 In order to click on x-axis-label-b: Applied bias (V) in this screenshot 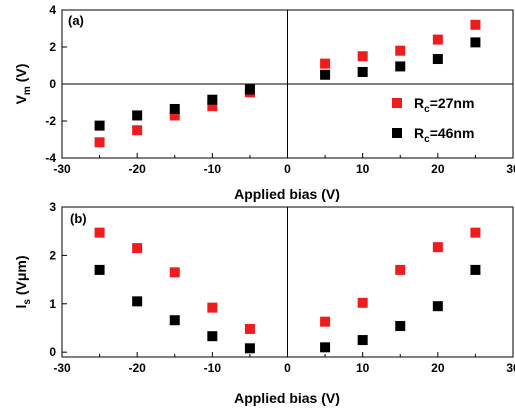, I will do `click(287, 398)`.